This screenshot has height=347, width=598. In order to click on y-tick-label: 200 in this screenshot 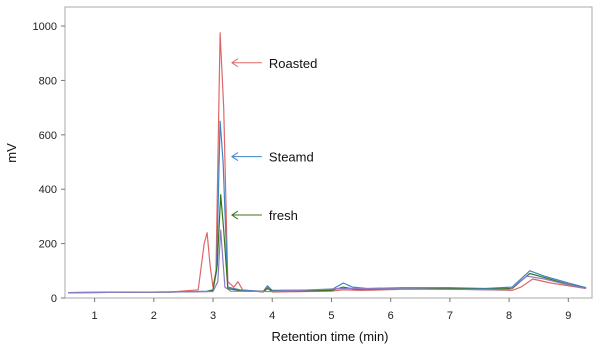, I will do `click(48, 245)`.